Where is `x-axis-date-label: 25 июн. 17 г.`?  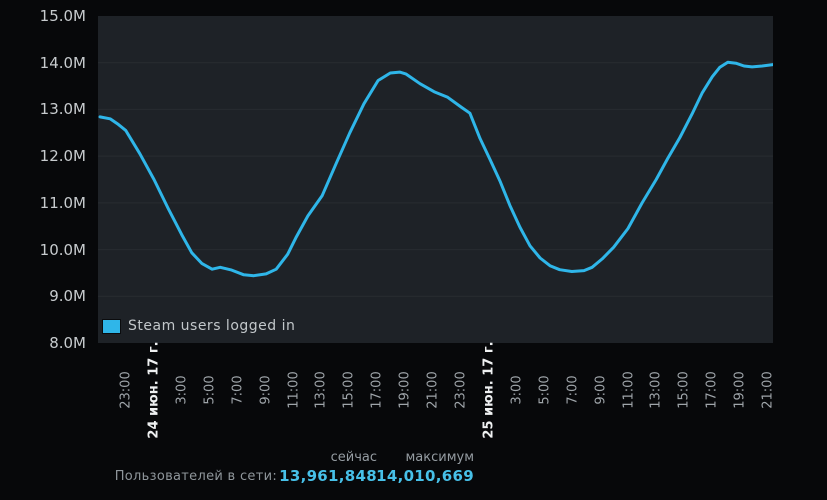 x-axis-date-label: 25 июн. 17 г. is located at coordinates (489, 390).